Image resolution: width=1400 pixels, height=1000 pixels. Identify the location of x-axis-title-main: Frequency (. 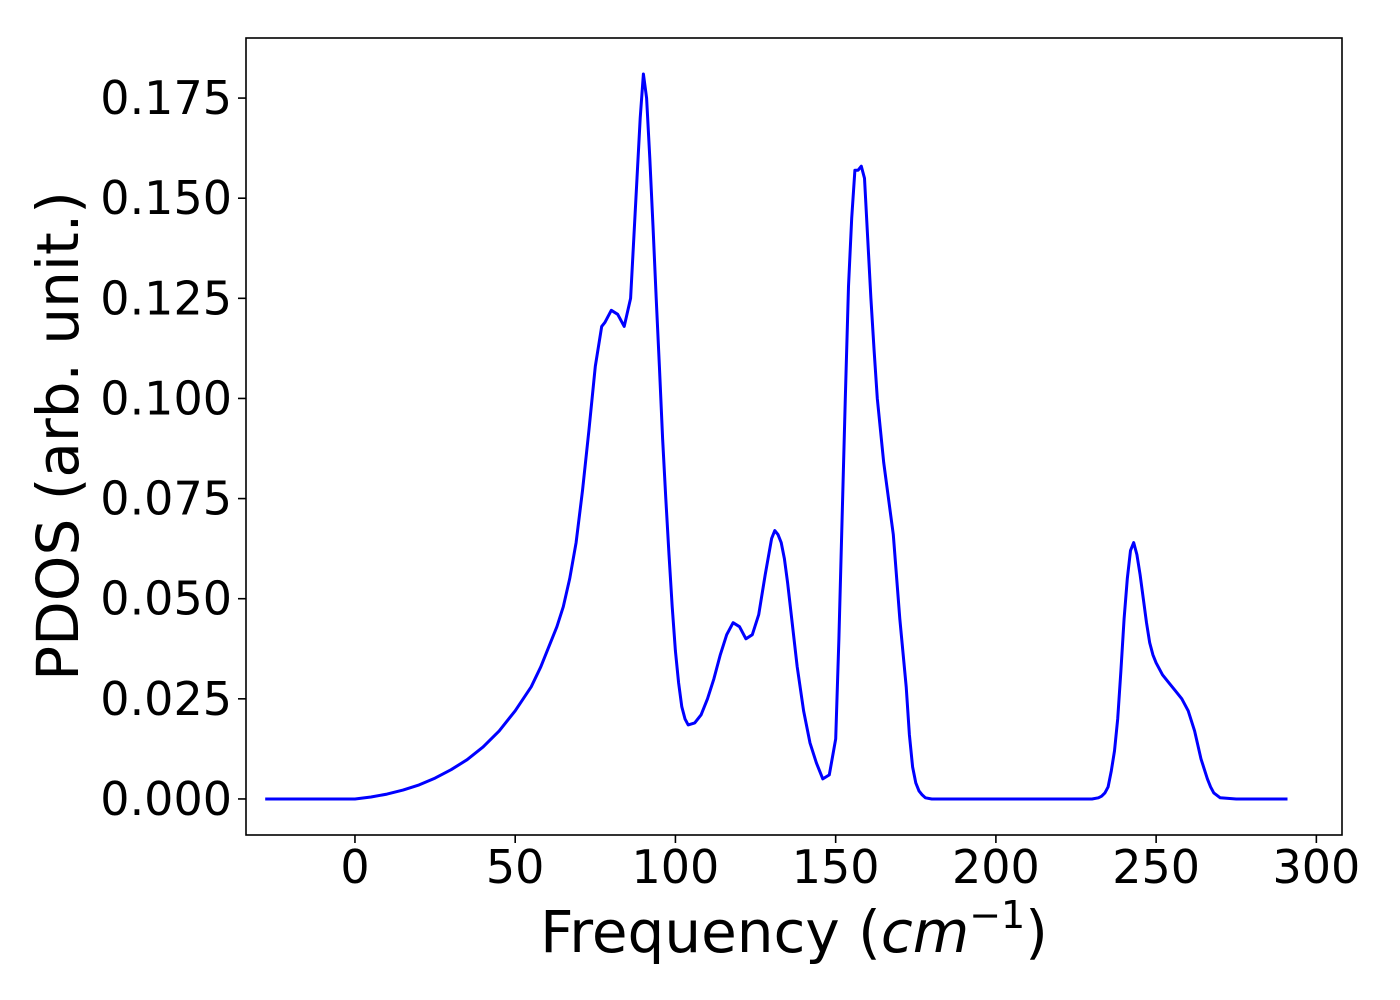
(710, 932).